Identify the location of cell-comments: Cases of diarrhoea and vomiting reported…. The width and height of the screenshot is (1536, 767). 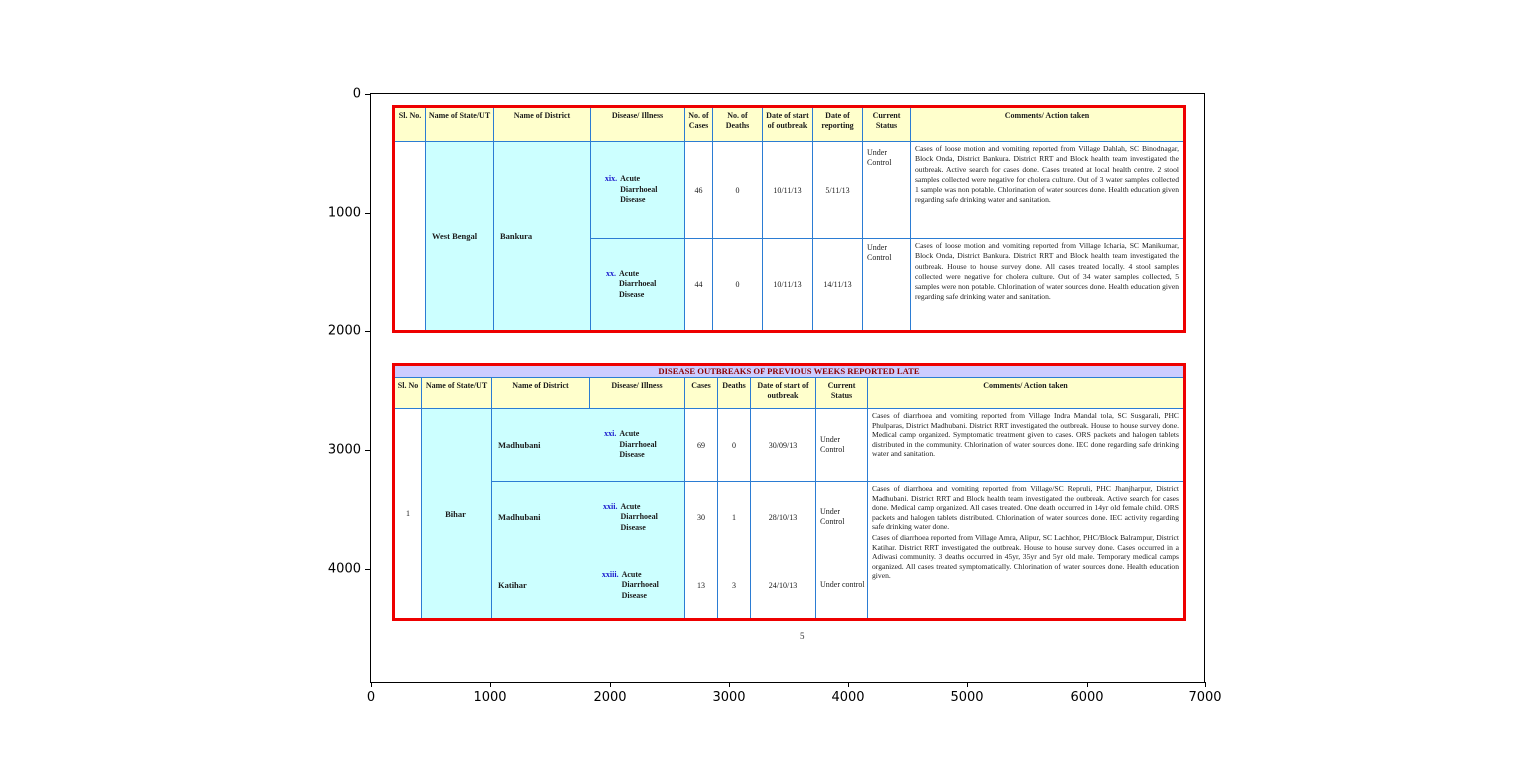
(1026, 445).